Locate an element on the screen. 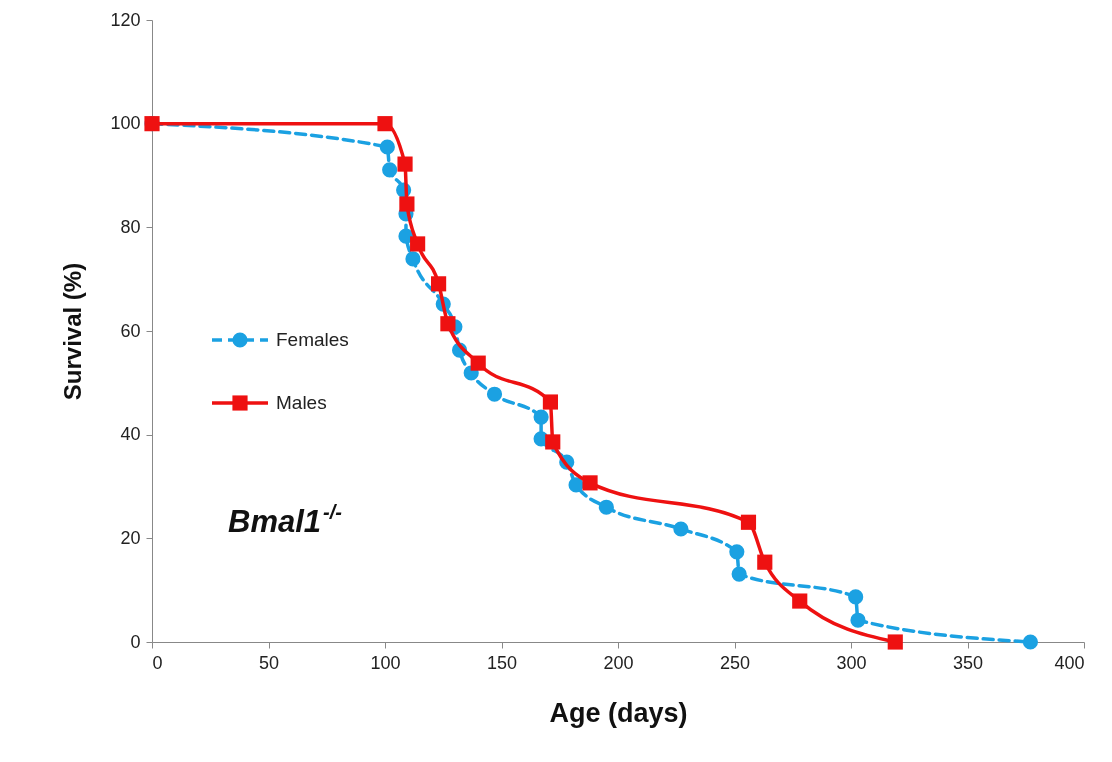 Image resolution: width=1112 pixels, height=762 pixels. legend-label: Females is located at coordinates (312, 339).